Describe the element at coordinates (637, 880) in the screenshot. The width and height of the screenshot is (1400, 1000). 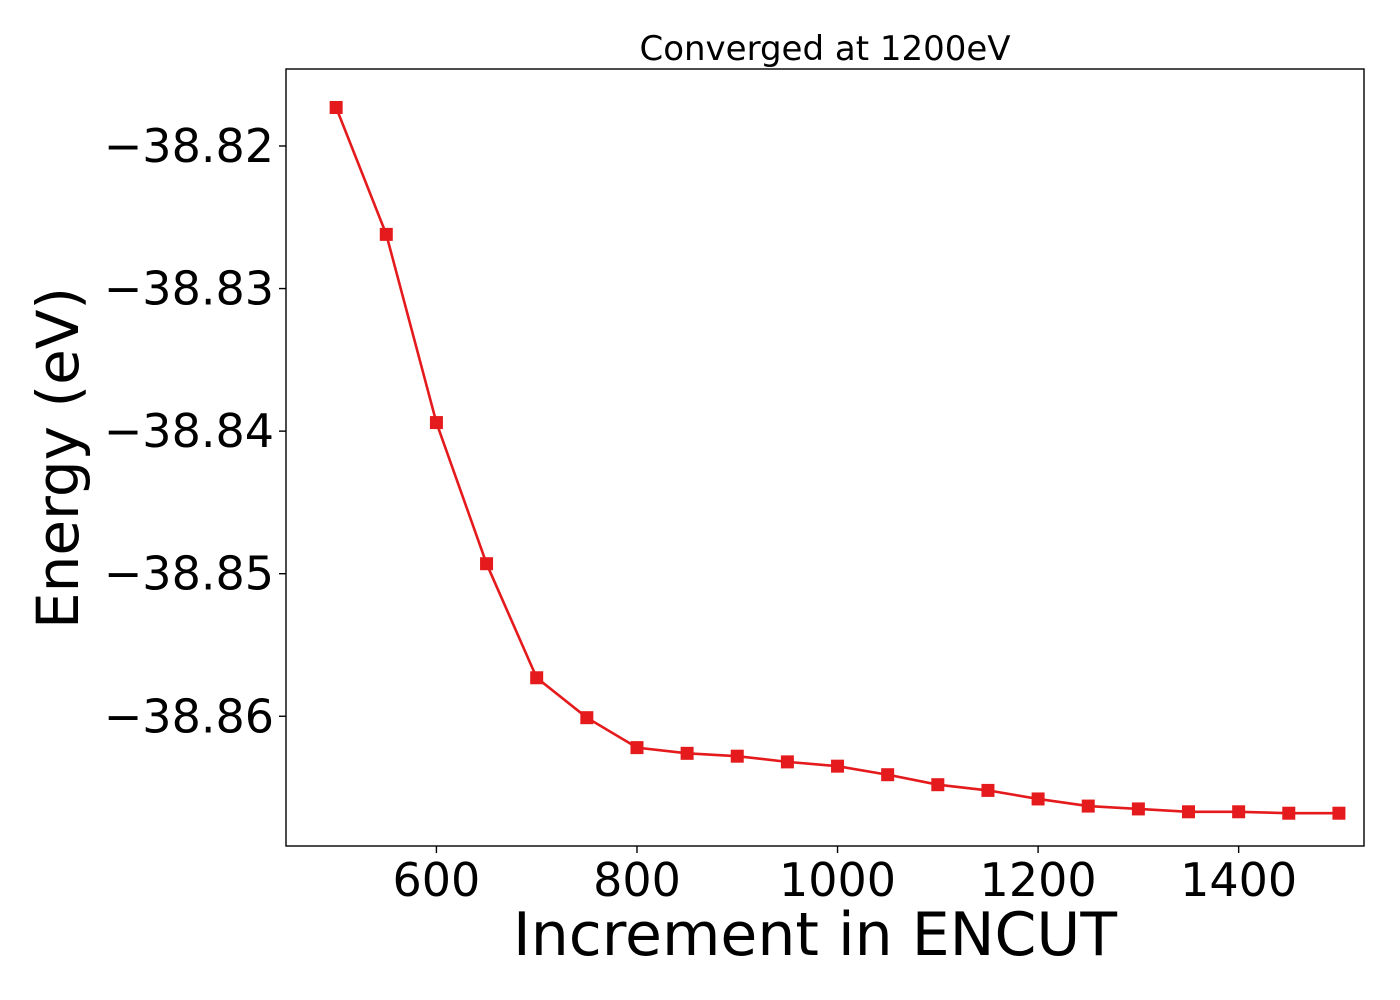
I see `x-tick-label: 800` at that location.